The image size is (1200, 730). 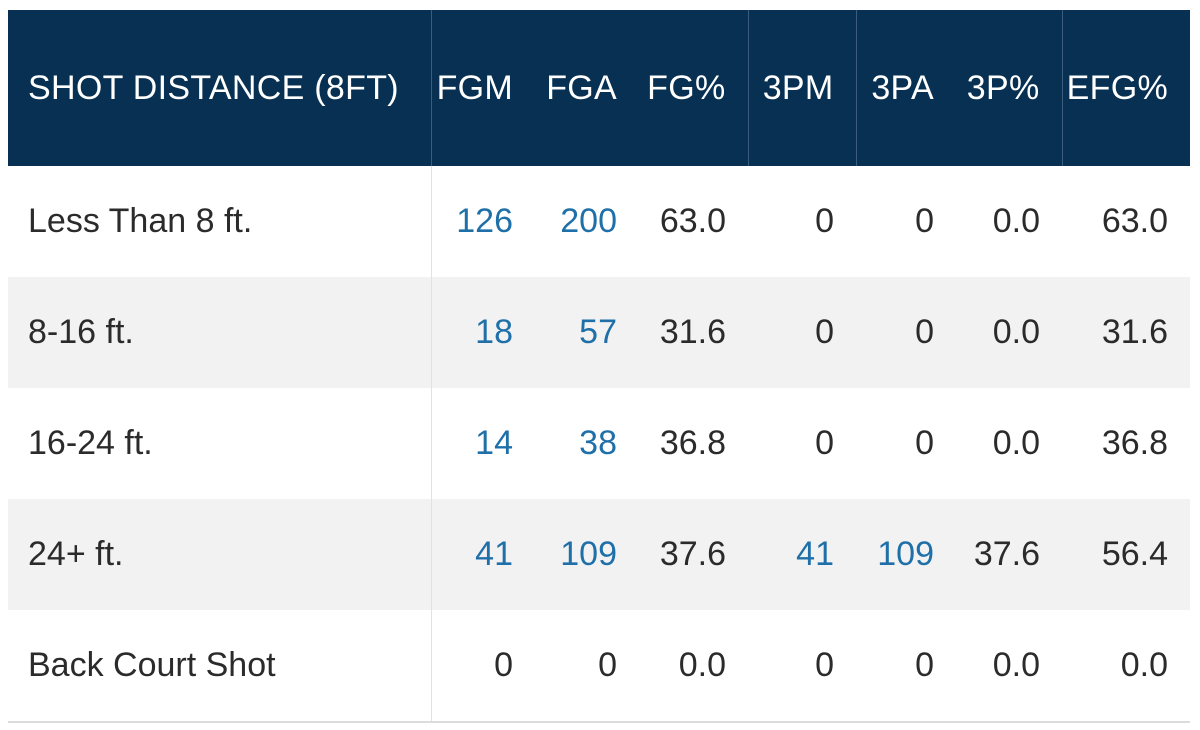 I want to click on 3pa-link: 109, so click(x=906, y=554).